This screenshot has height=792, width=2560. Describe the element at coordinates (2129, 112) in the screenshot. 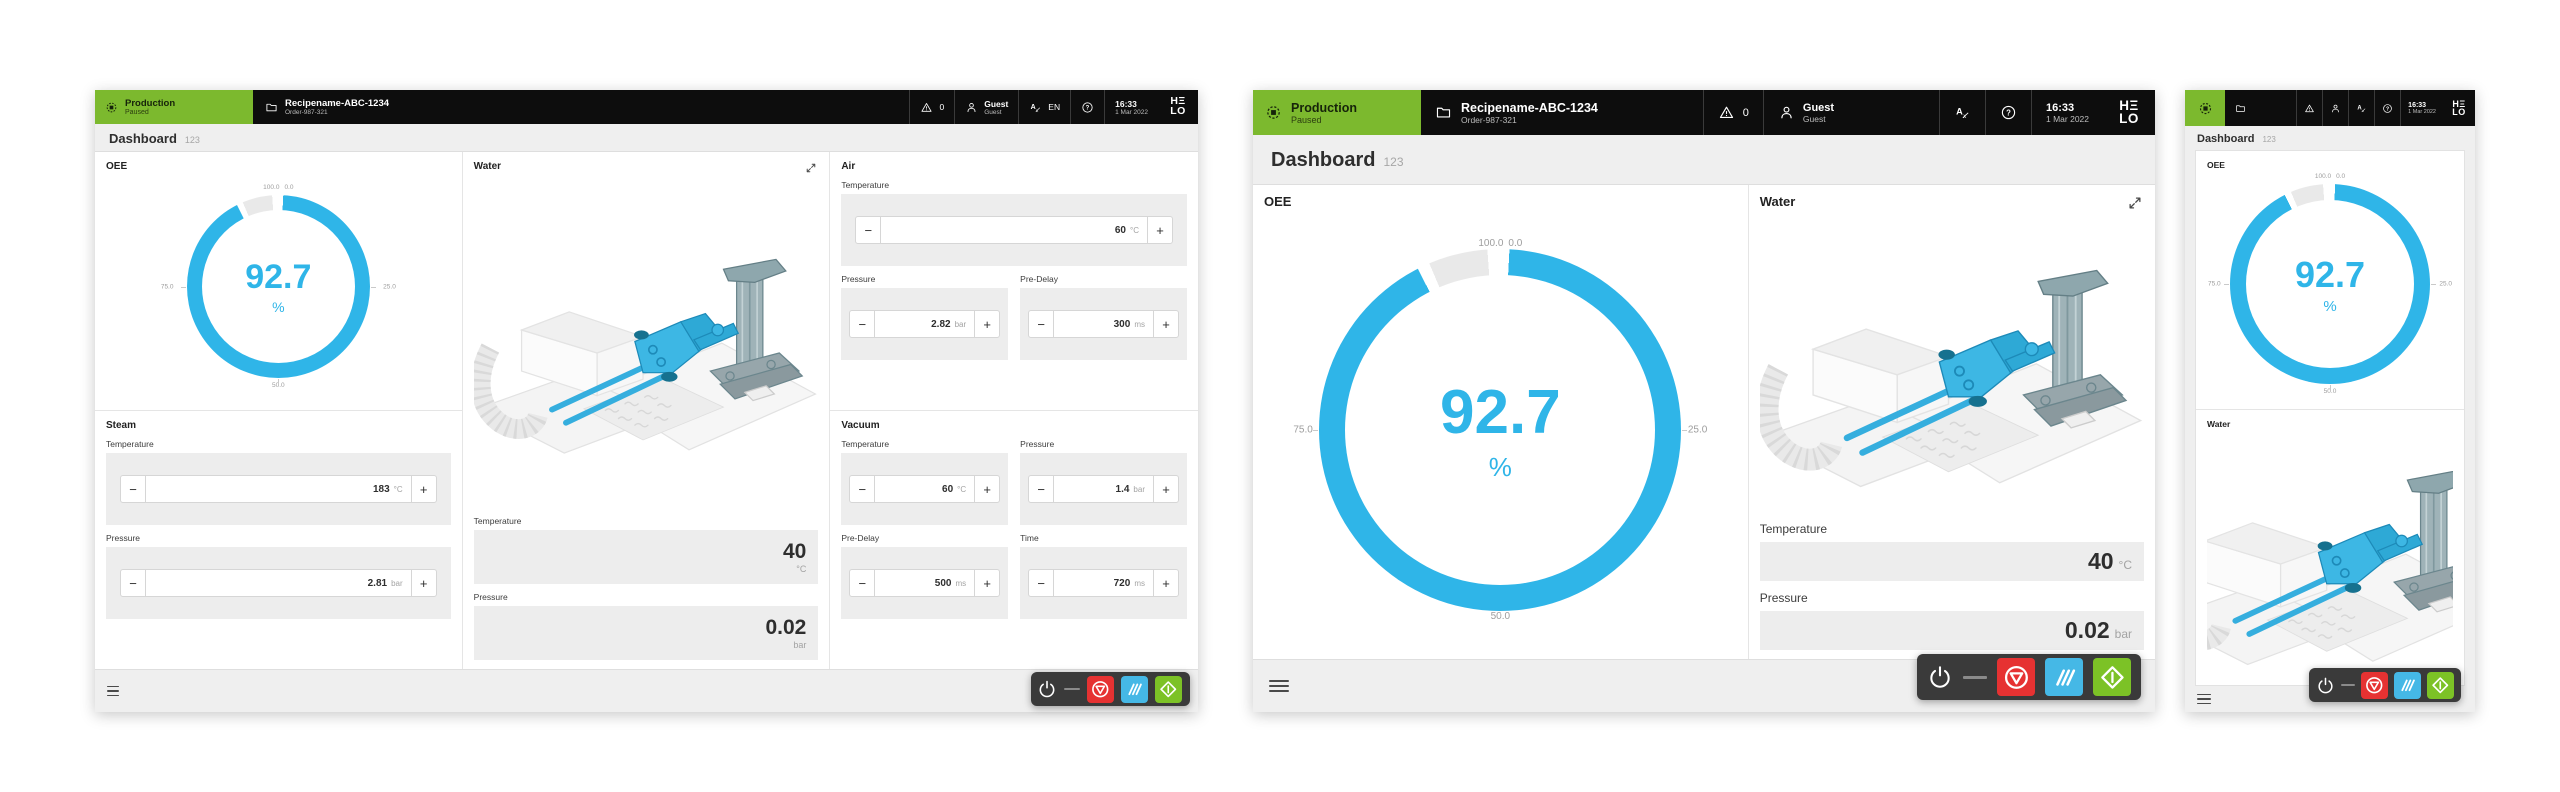

I see `helo-logo: HΞ LO` at that location.